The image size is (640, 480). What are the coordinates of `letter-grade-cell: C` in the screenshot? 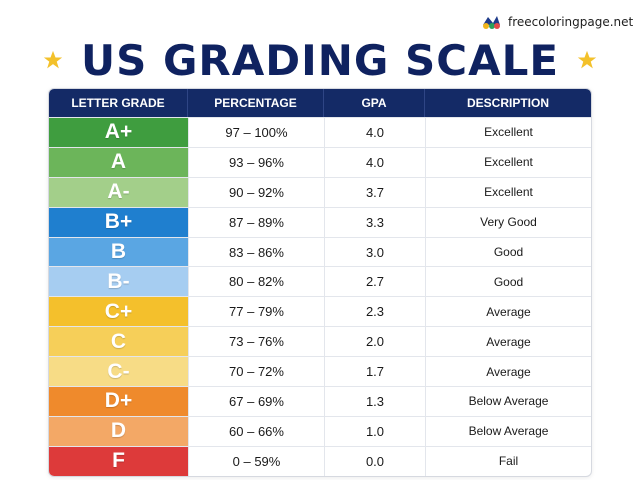 It's located at (118, 342).